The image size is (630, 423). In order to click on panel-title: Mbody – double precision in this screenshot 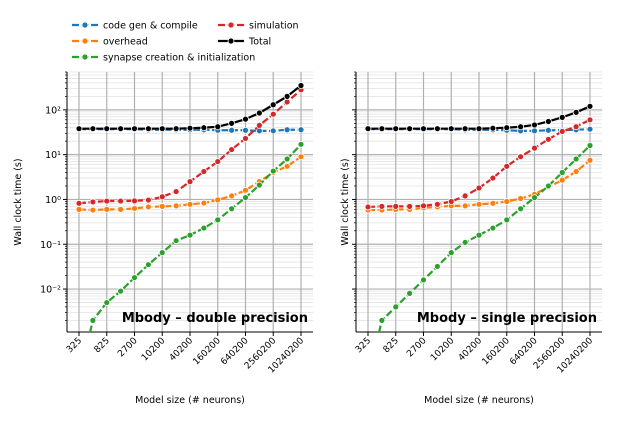, I will do `click(215, 318)`.